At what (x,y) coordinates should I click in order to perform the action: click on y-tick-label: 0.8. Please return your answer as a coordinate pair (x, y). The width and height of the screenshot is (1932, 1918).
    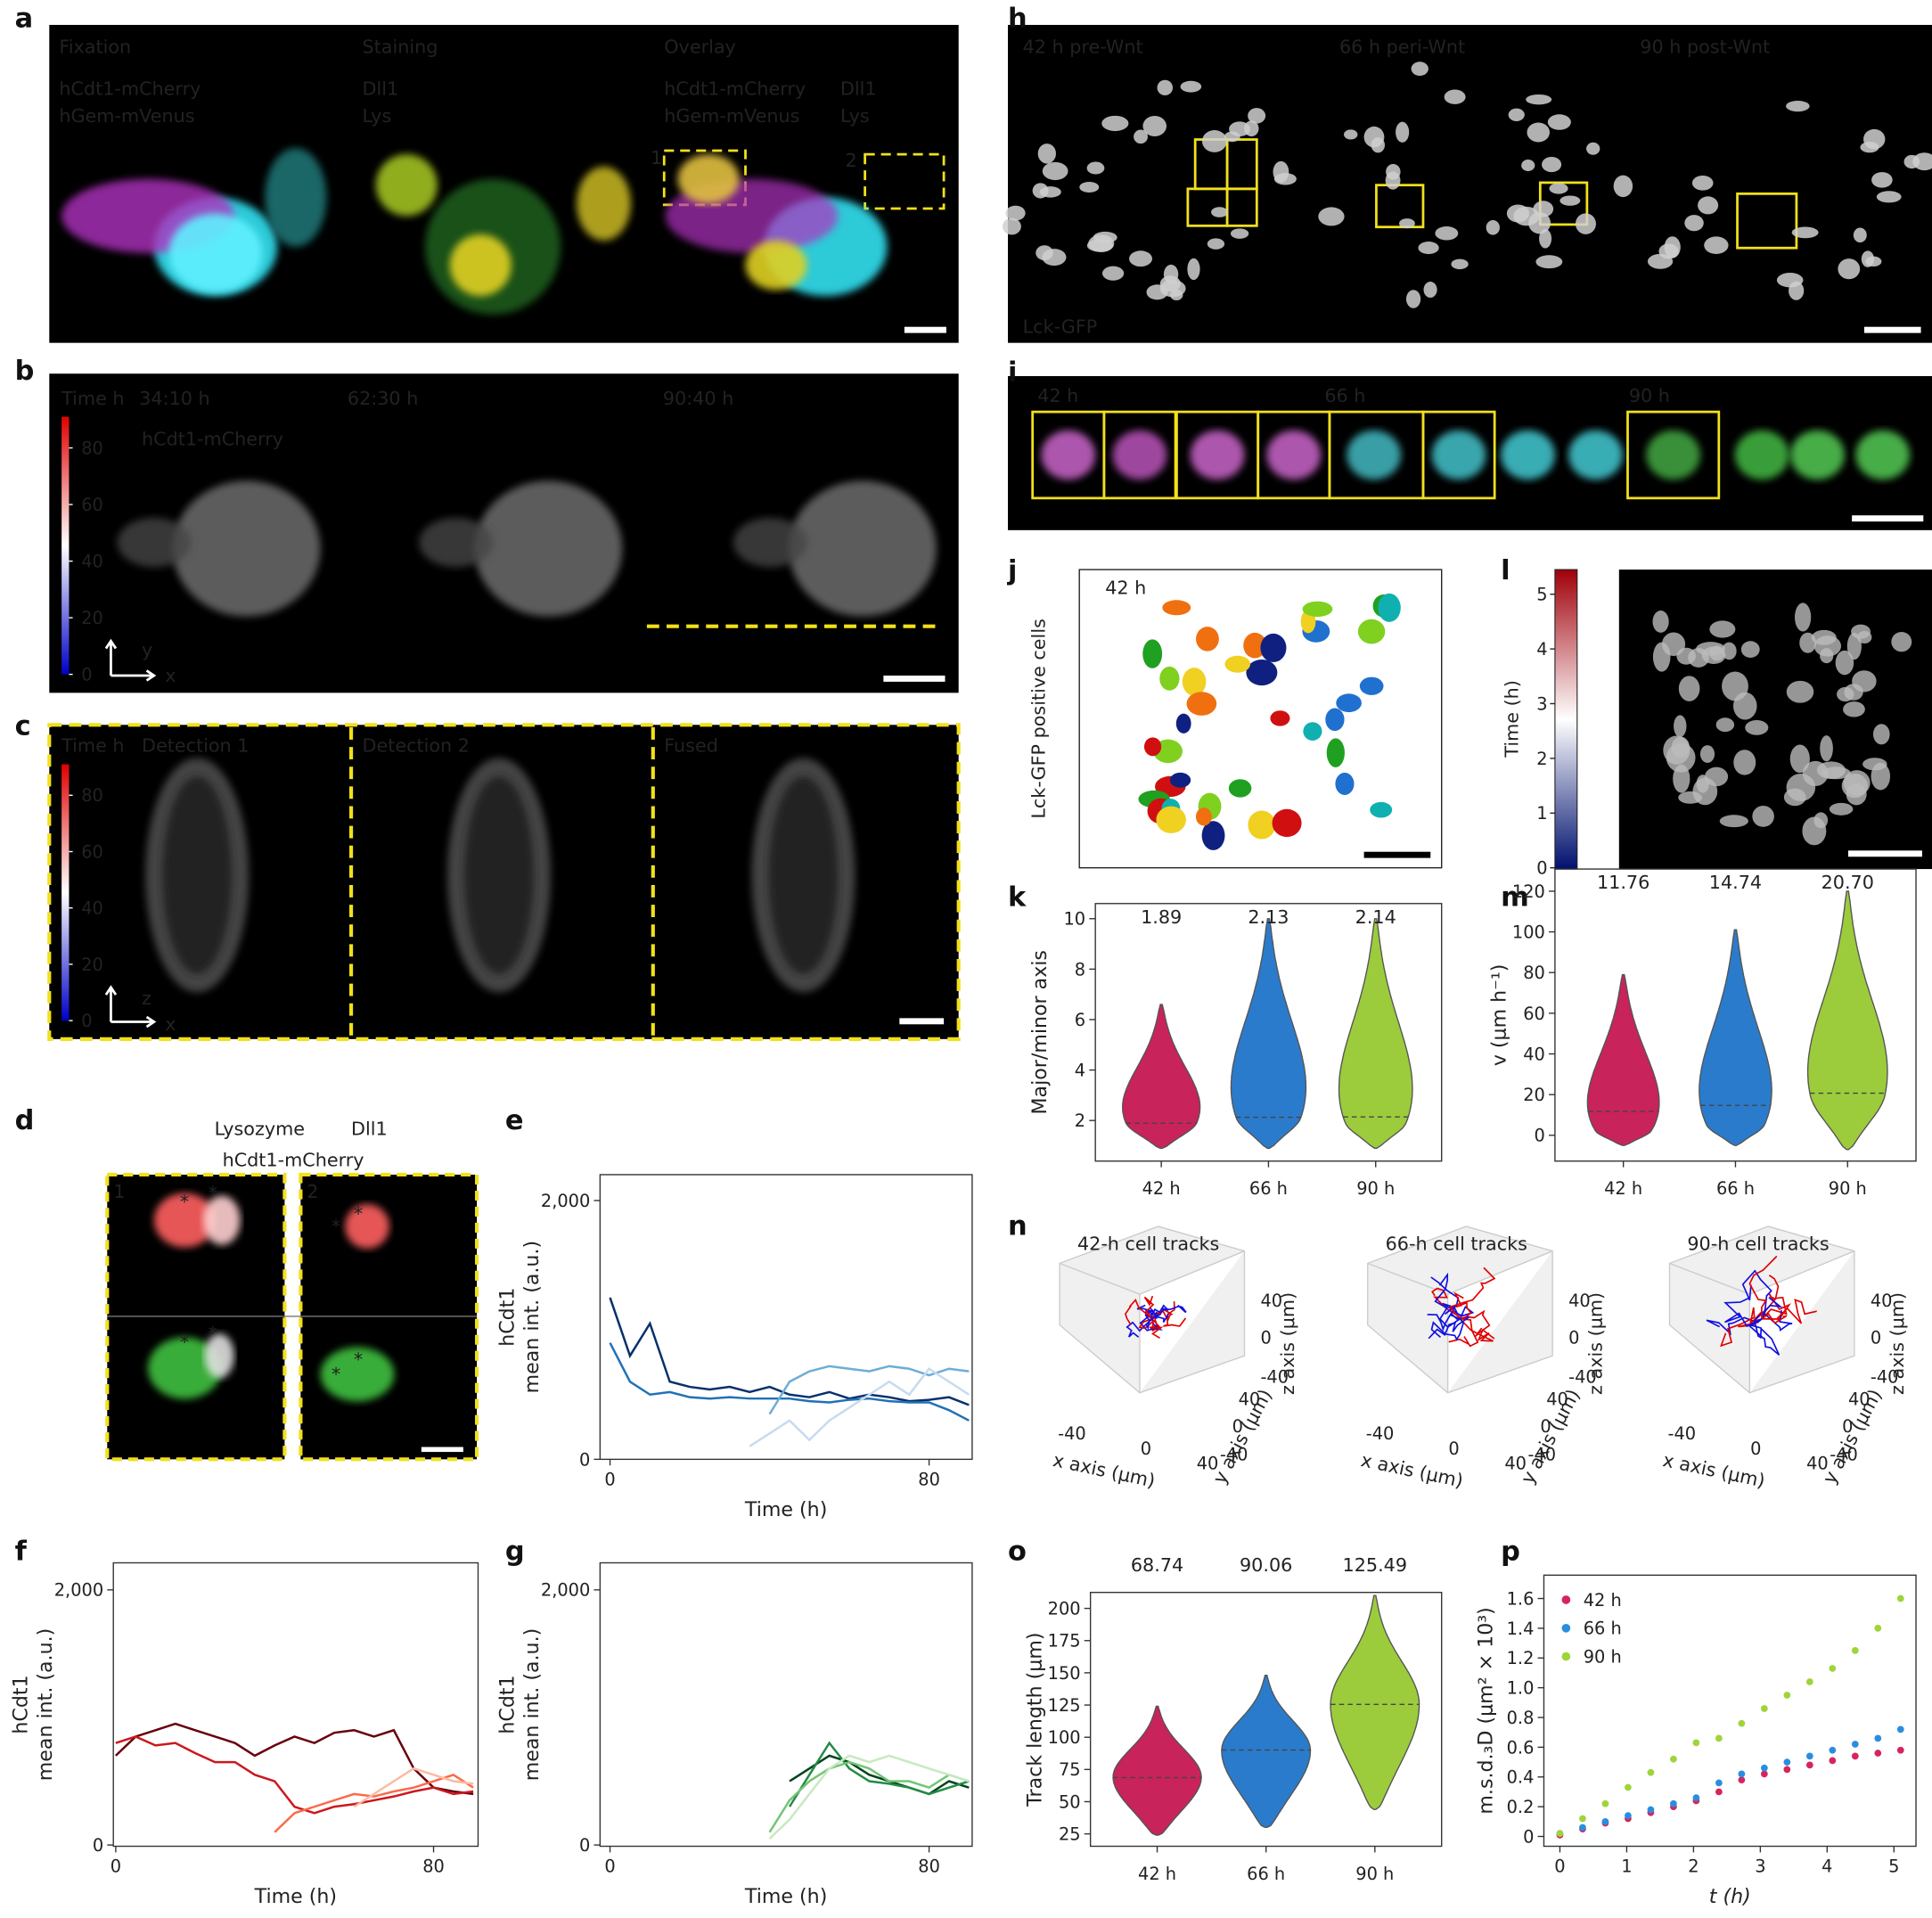
    Looking at the image, I should click on (1521, 1718).